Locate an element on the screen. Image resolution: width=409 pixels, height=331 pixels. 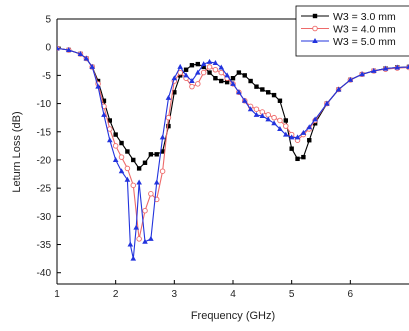
y-tick-label: 0 is located at coordinates (48, 48).